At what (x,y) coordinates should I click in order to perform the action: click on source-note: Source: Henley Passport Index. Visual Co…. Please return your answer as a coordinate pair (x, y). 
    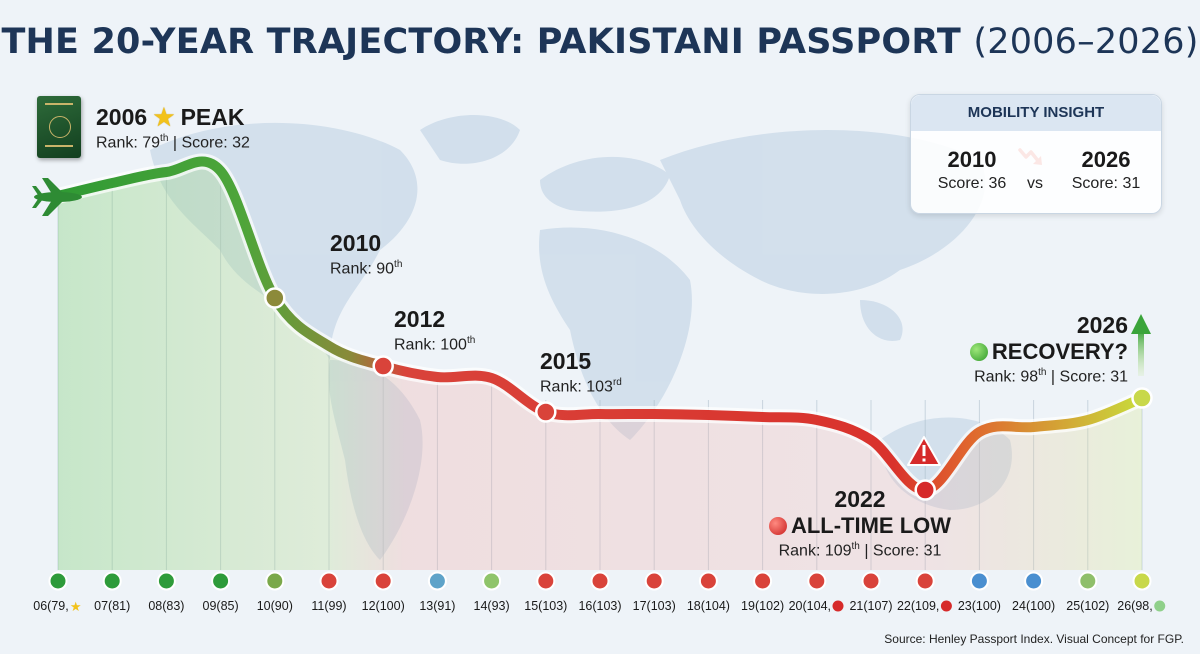
    Looking at the image, I should click on (1034, 639).